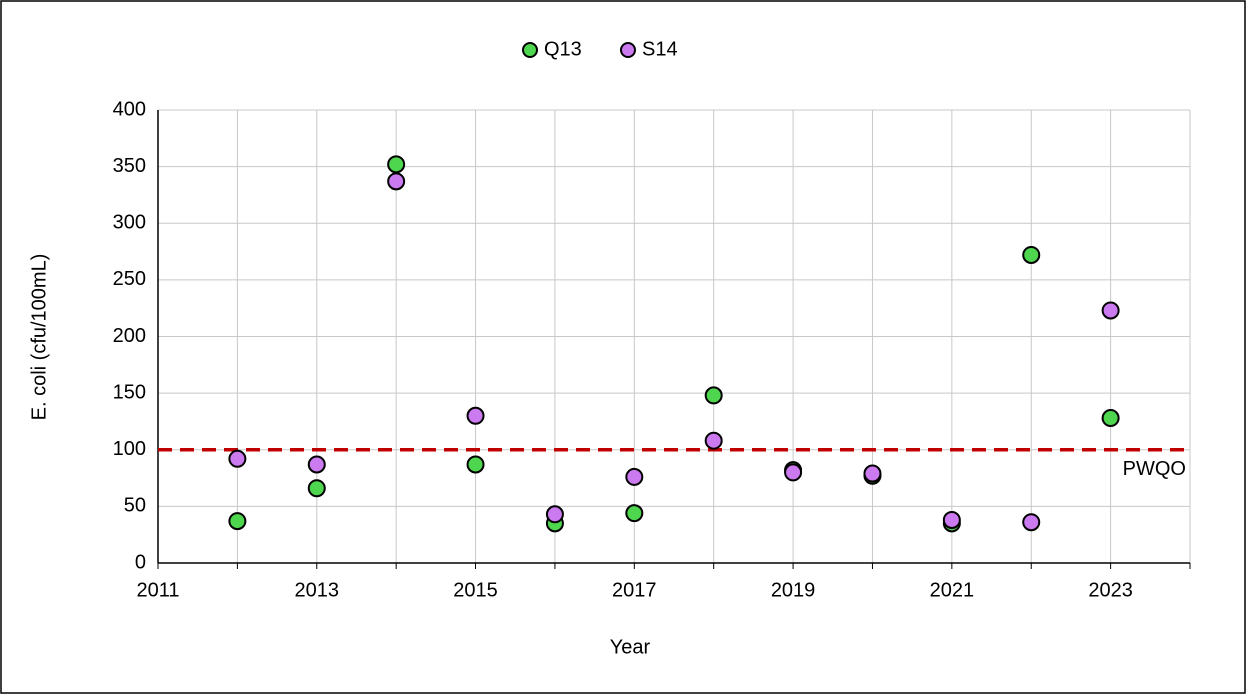 The width and height of the screenshot is (1246, 694). What do you see at coordinates (793, 590) in the screenshot?
I see `x-tick-label: 2019` at bounding box center [793, 590].